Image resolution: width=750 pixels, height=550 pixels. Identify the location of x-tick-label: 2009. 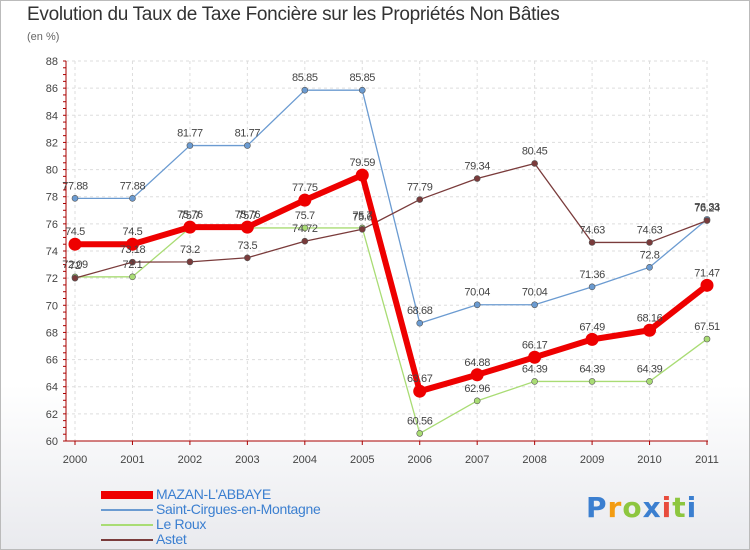
(592, 460).